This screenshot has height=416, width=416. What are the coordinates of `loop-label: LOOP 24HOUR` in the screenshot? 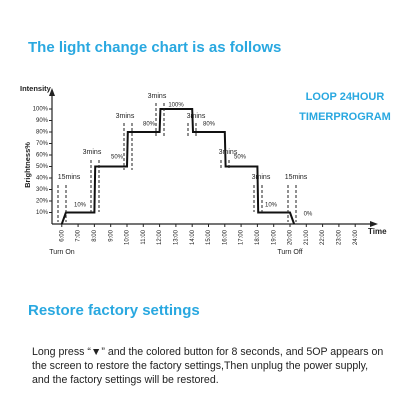 It's located at (345, 97).